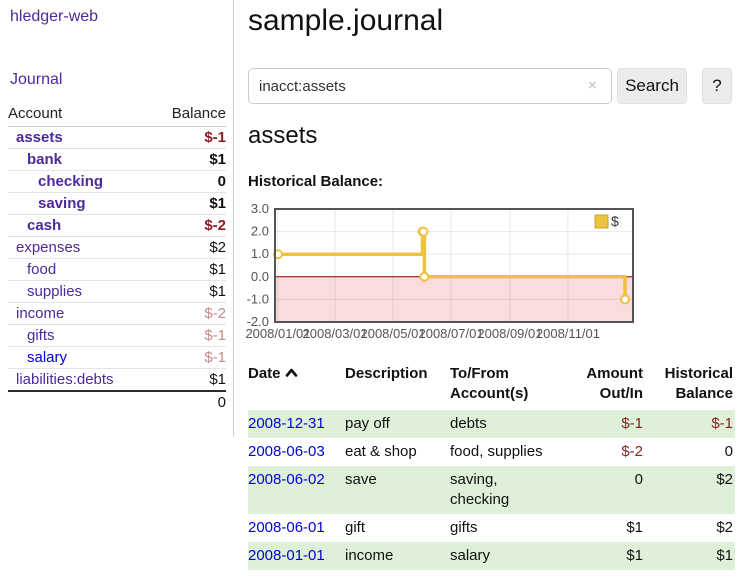  What do you see at coordinates (117, 357) in the screenshot?
I see `account-row: salary $-1` at bounding box center [117, 357].